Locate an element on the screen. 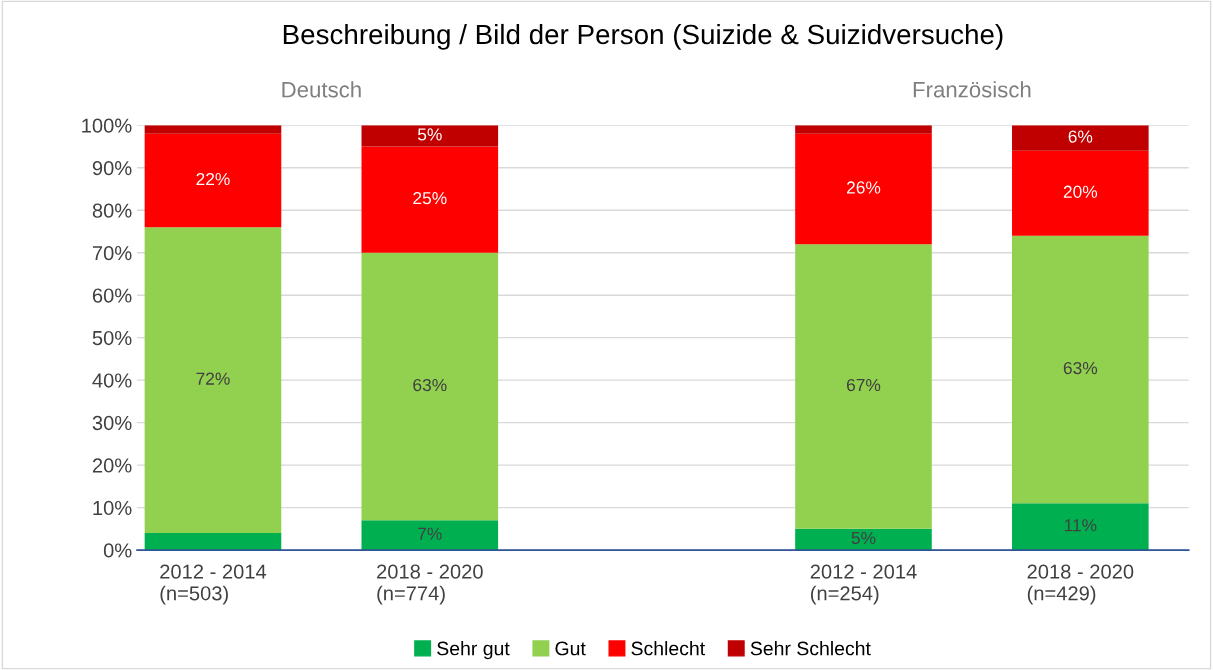 This screenshot has width=1213, height=670. x-tick-label: 2012 - 2014 (n=254) is located at coordinates (863, 584).